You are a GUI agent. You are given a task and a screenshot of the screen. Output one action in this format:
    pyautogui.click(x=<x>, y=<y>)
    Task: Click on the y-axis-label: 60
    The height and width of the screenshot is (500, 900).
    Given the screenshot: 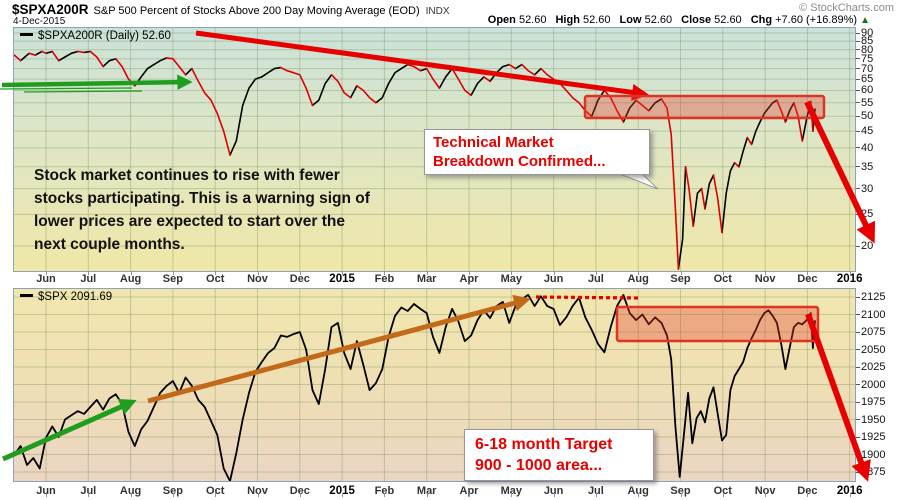 What is the action you would take?
    pyautogui.click(x=867, y=90)
    